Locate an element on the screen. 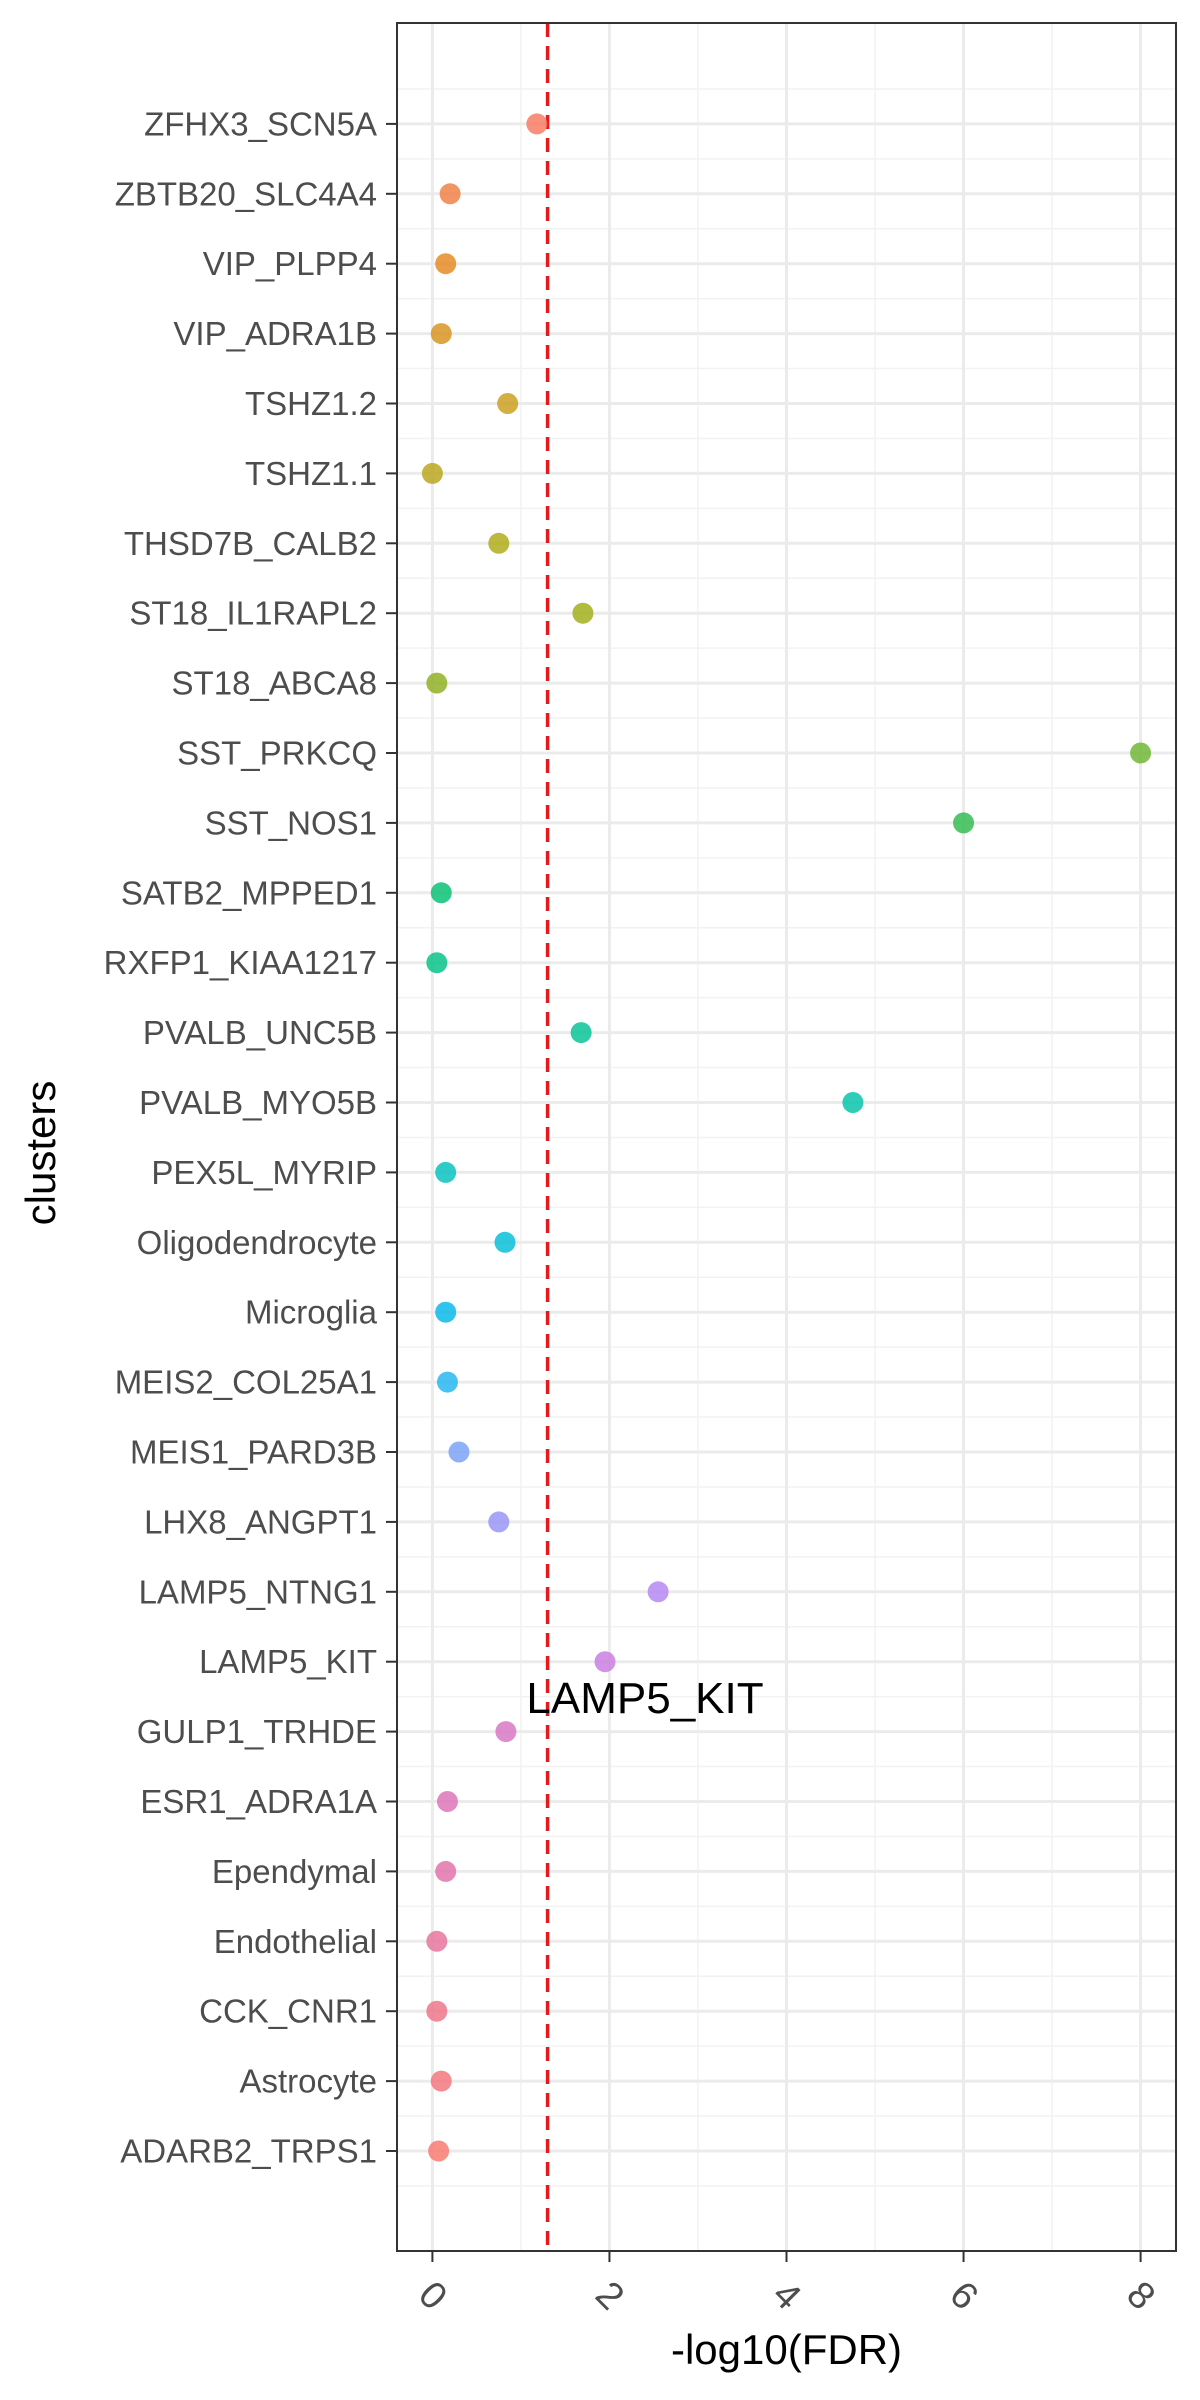 The image size is (1200, 2400). y-tick-label: SST_PRKCQ is located at coordinates (277, 753).